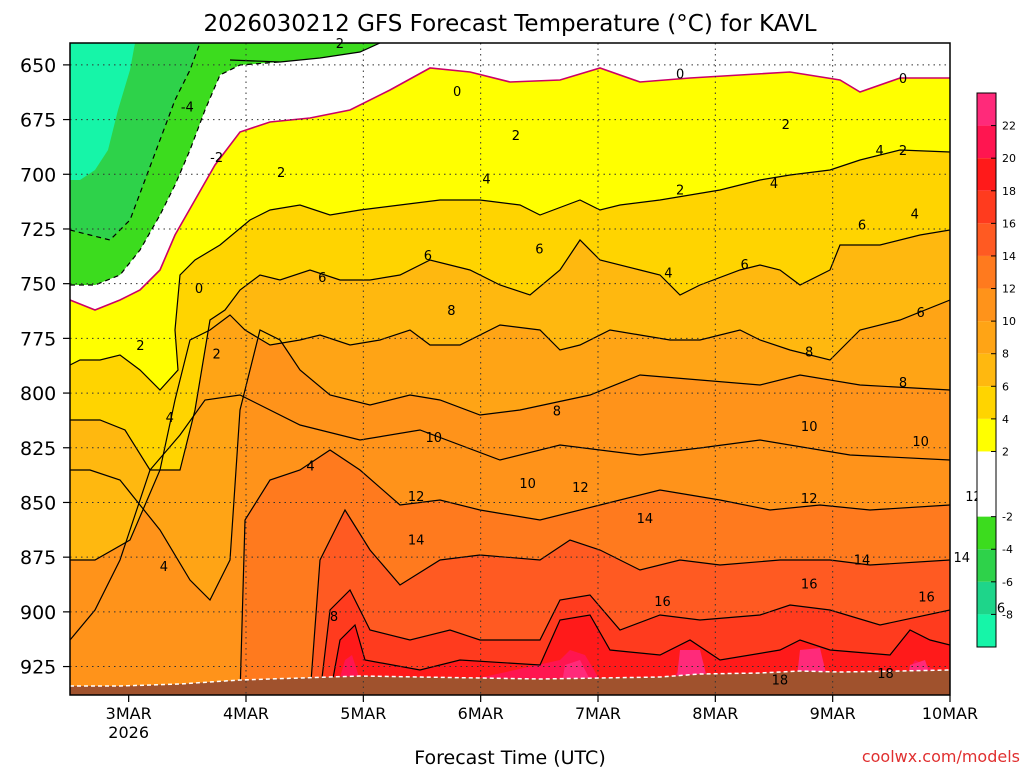 The width and height of the screenshot is (1024, 768). What do you see at coordinates (481, 713) in the screenshot?
I see `x-tick-label: 6MAR` at bounding box center [481, 713].